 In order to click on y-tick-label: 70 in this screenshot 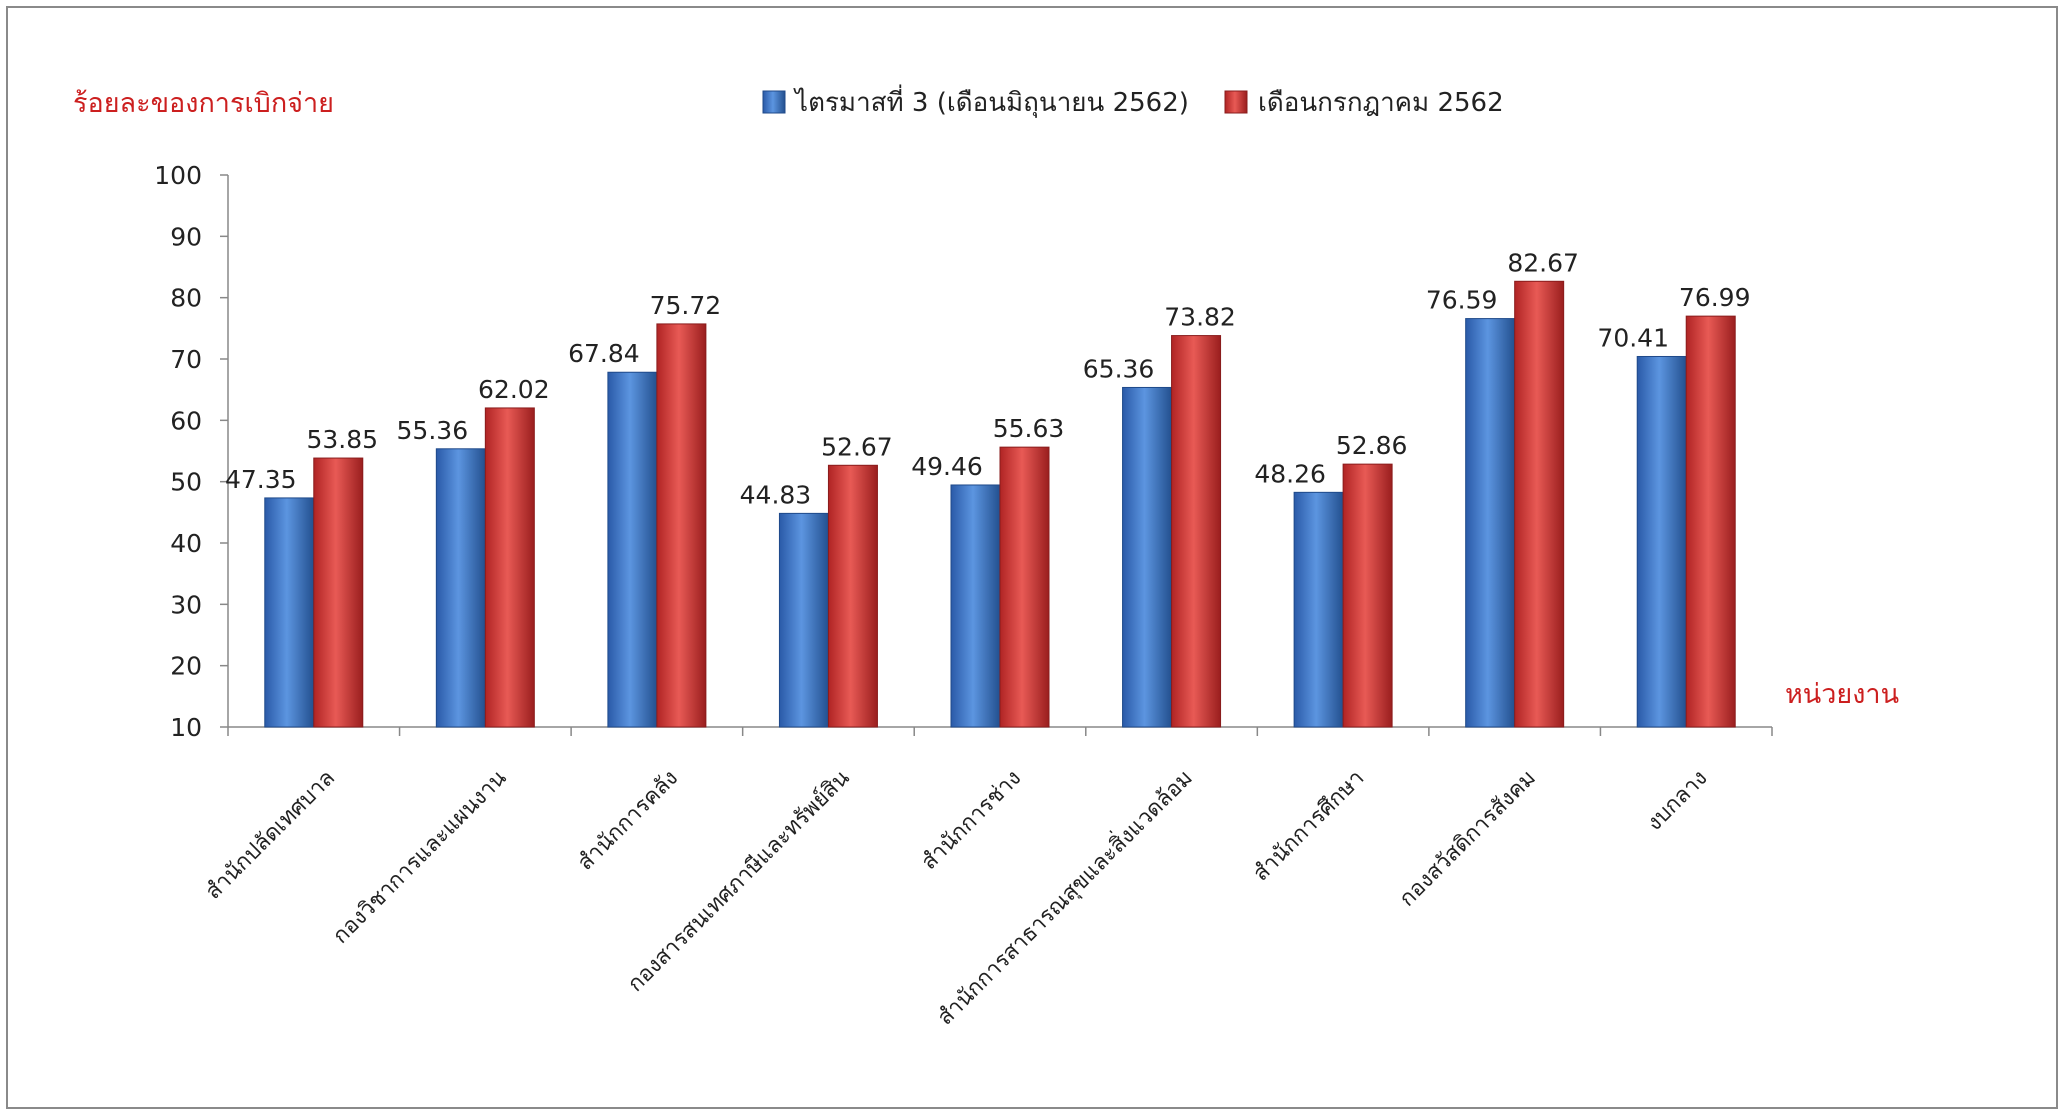, I will do `click(186, 359)`.